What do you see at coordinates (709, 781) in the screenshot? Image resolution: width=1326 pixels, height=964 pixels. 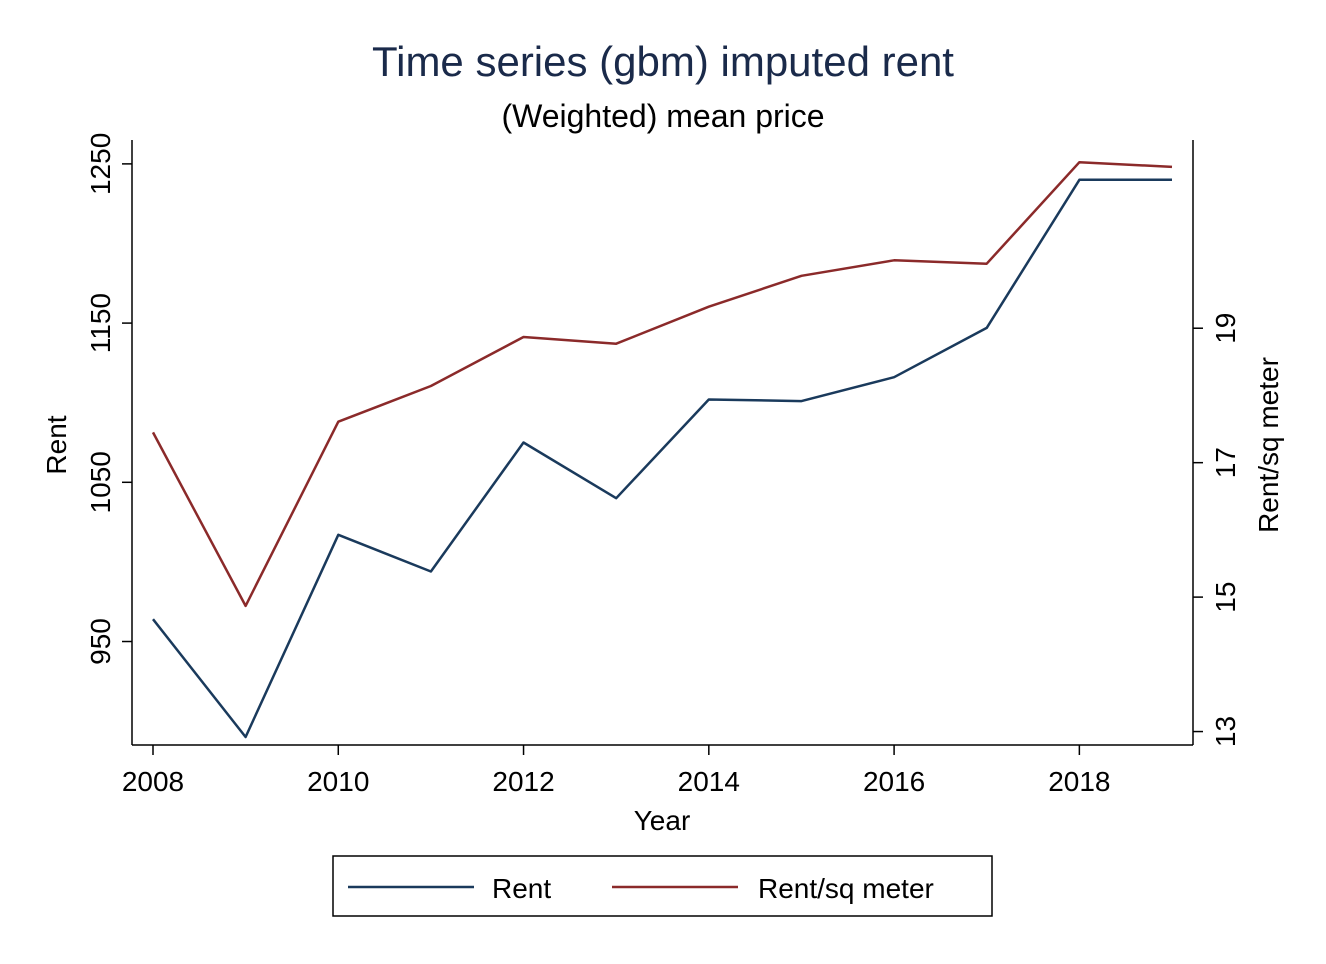 I see `x-tick-label: 2014` at bounding box center [709, 781].